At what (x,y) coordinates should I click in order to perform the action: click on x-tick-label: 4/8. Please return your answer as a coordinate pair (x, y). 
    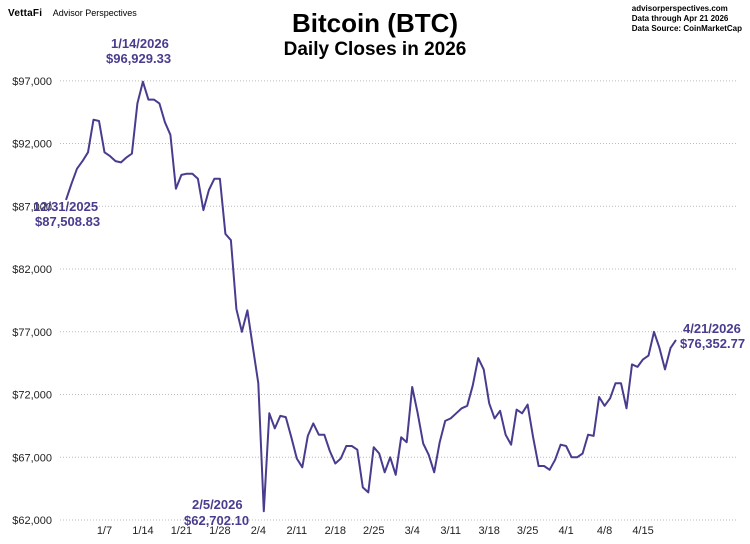
    Looking at the image, I should click on (604, 531).